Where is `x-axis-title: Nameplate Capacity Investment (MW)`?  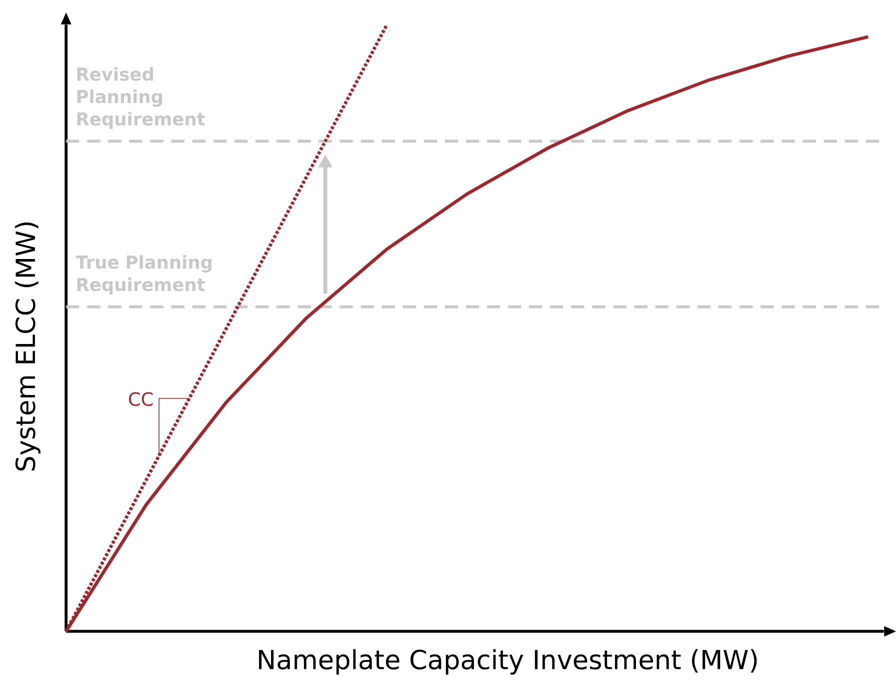 x-axis-title: Nameplate Capacity Investment (MW) is located at coordinates (508, 662).